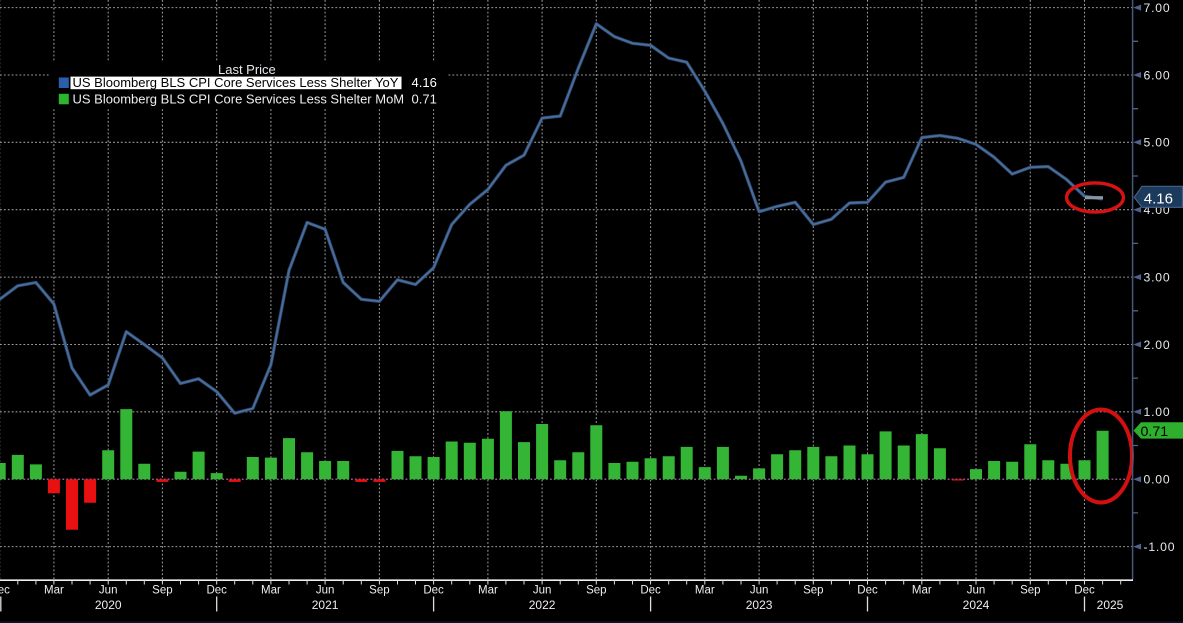 This screenshot has width=1183, height=623. What do you see at coordinates (1160, 547) in the screenshot?
I see `svg-text: -1.00` at bounding box center [1160, 547].